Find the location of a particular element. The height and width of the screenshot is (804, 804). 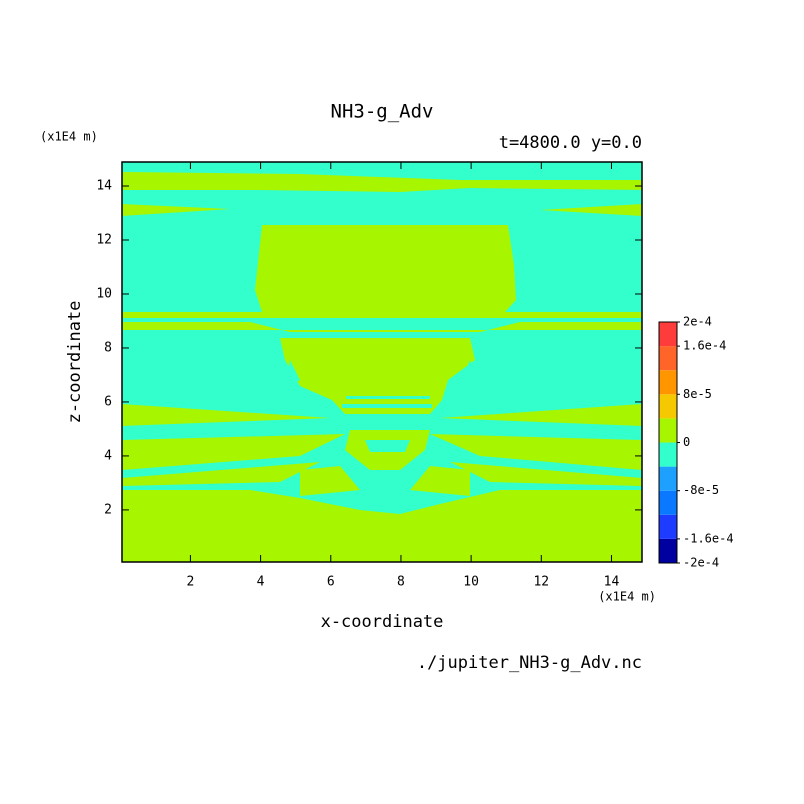

y-tick-label: 12 is located at coordinates (104, 240).